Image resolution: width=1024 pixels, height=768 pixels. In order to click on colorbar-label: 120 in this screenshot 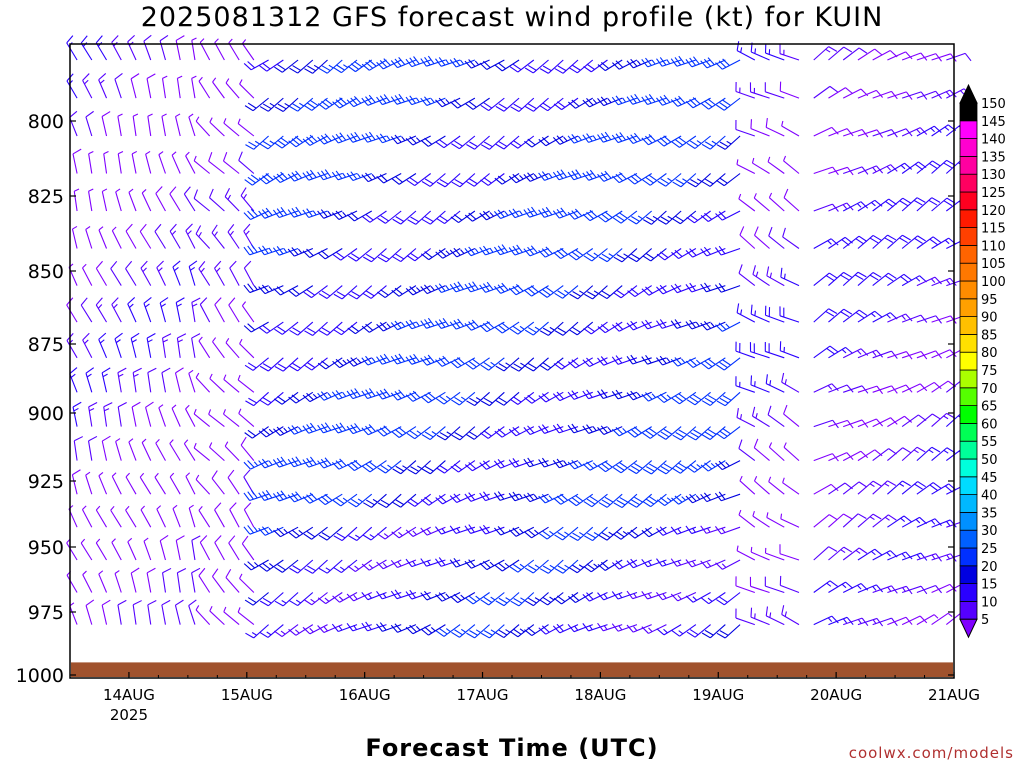, I will do `click(993, 211)`.